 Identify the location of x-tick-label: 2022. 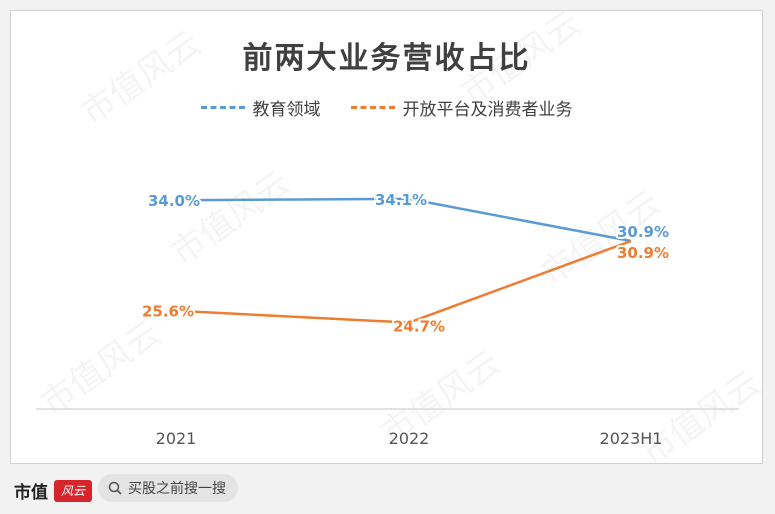
(409, 438).